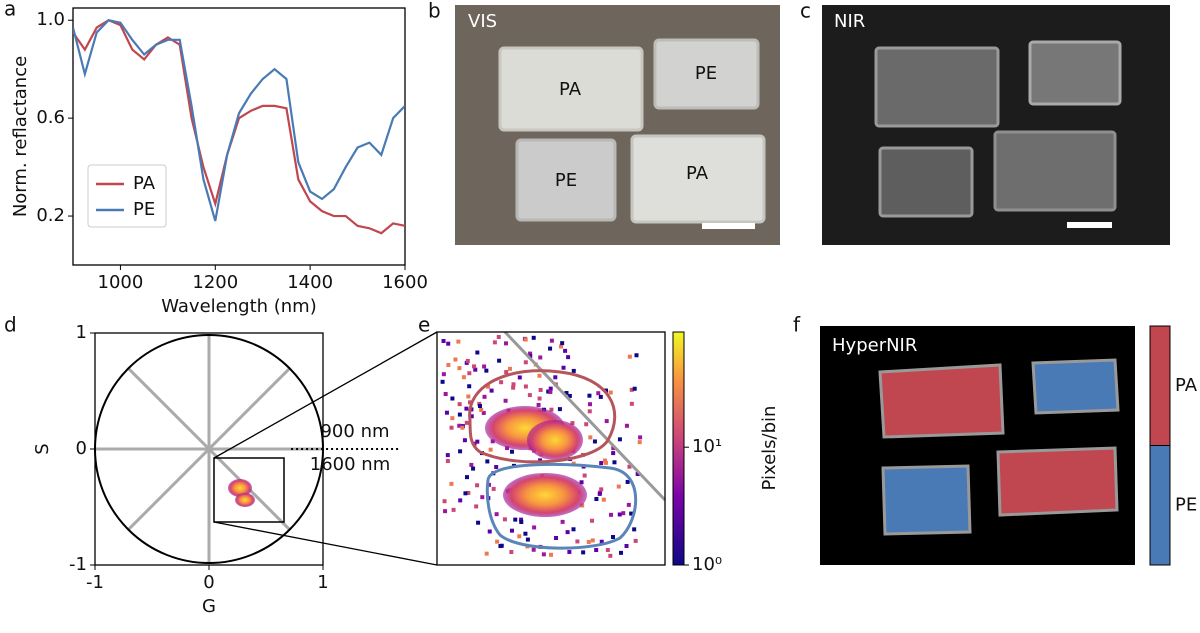 This screenshot has width=1200, height=633. What do you see at coordinates (50, 19) in the screenshot?
I see `y-tick-label: 1.0` at bounding box center [50, 19].